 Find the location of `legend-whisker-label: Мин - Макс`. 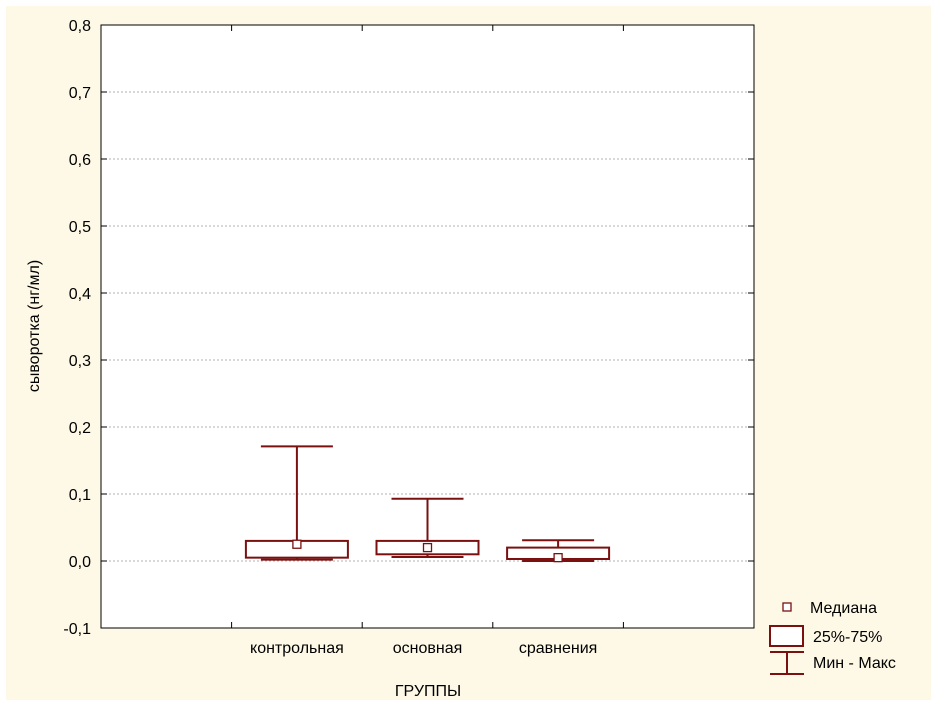

legend-whisker-label: Мин - Макс is located at coordinates (854, 663).